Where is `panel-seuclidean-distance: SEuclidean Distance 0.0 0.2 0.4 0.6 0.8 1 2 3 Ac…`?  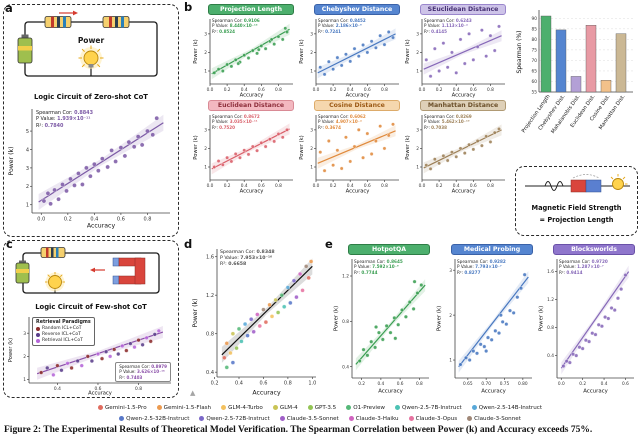
panel-seuclidean-distance: SEuclidean Distance 0.0 0.2 0.4 0.6 0.8 1 2 3 Ac… is located at coordinates (457, 51).